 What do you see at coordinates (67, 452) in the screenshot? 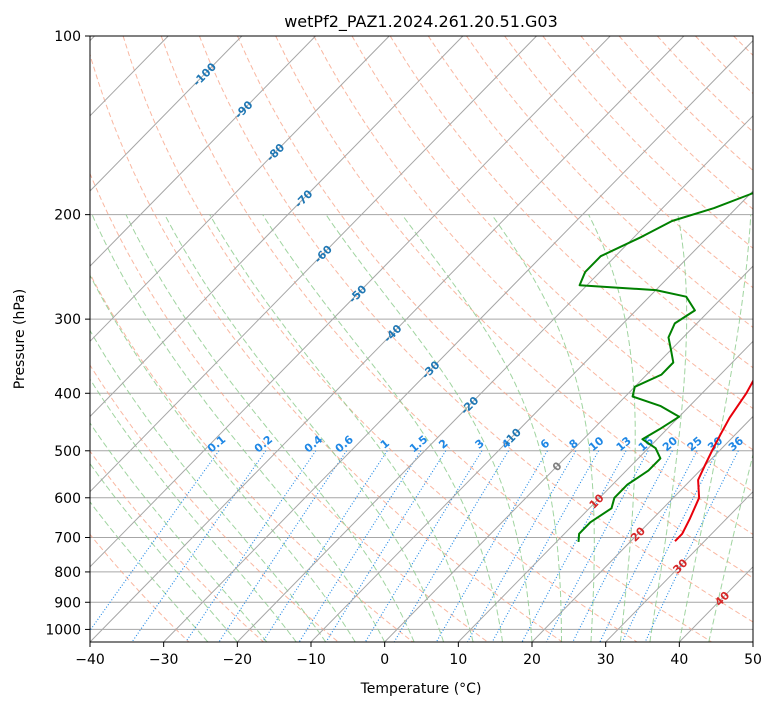
I see `y-tick-label: 500` at bounding box center [67, 452].